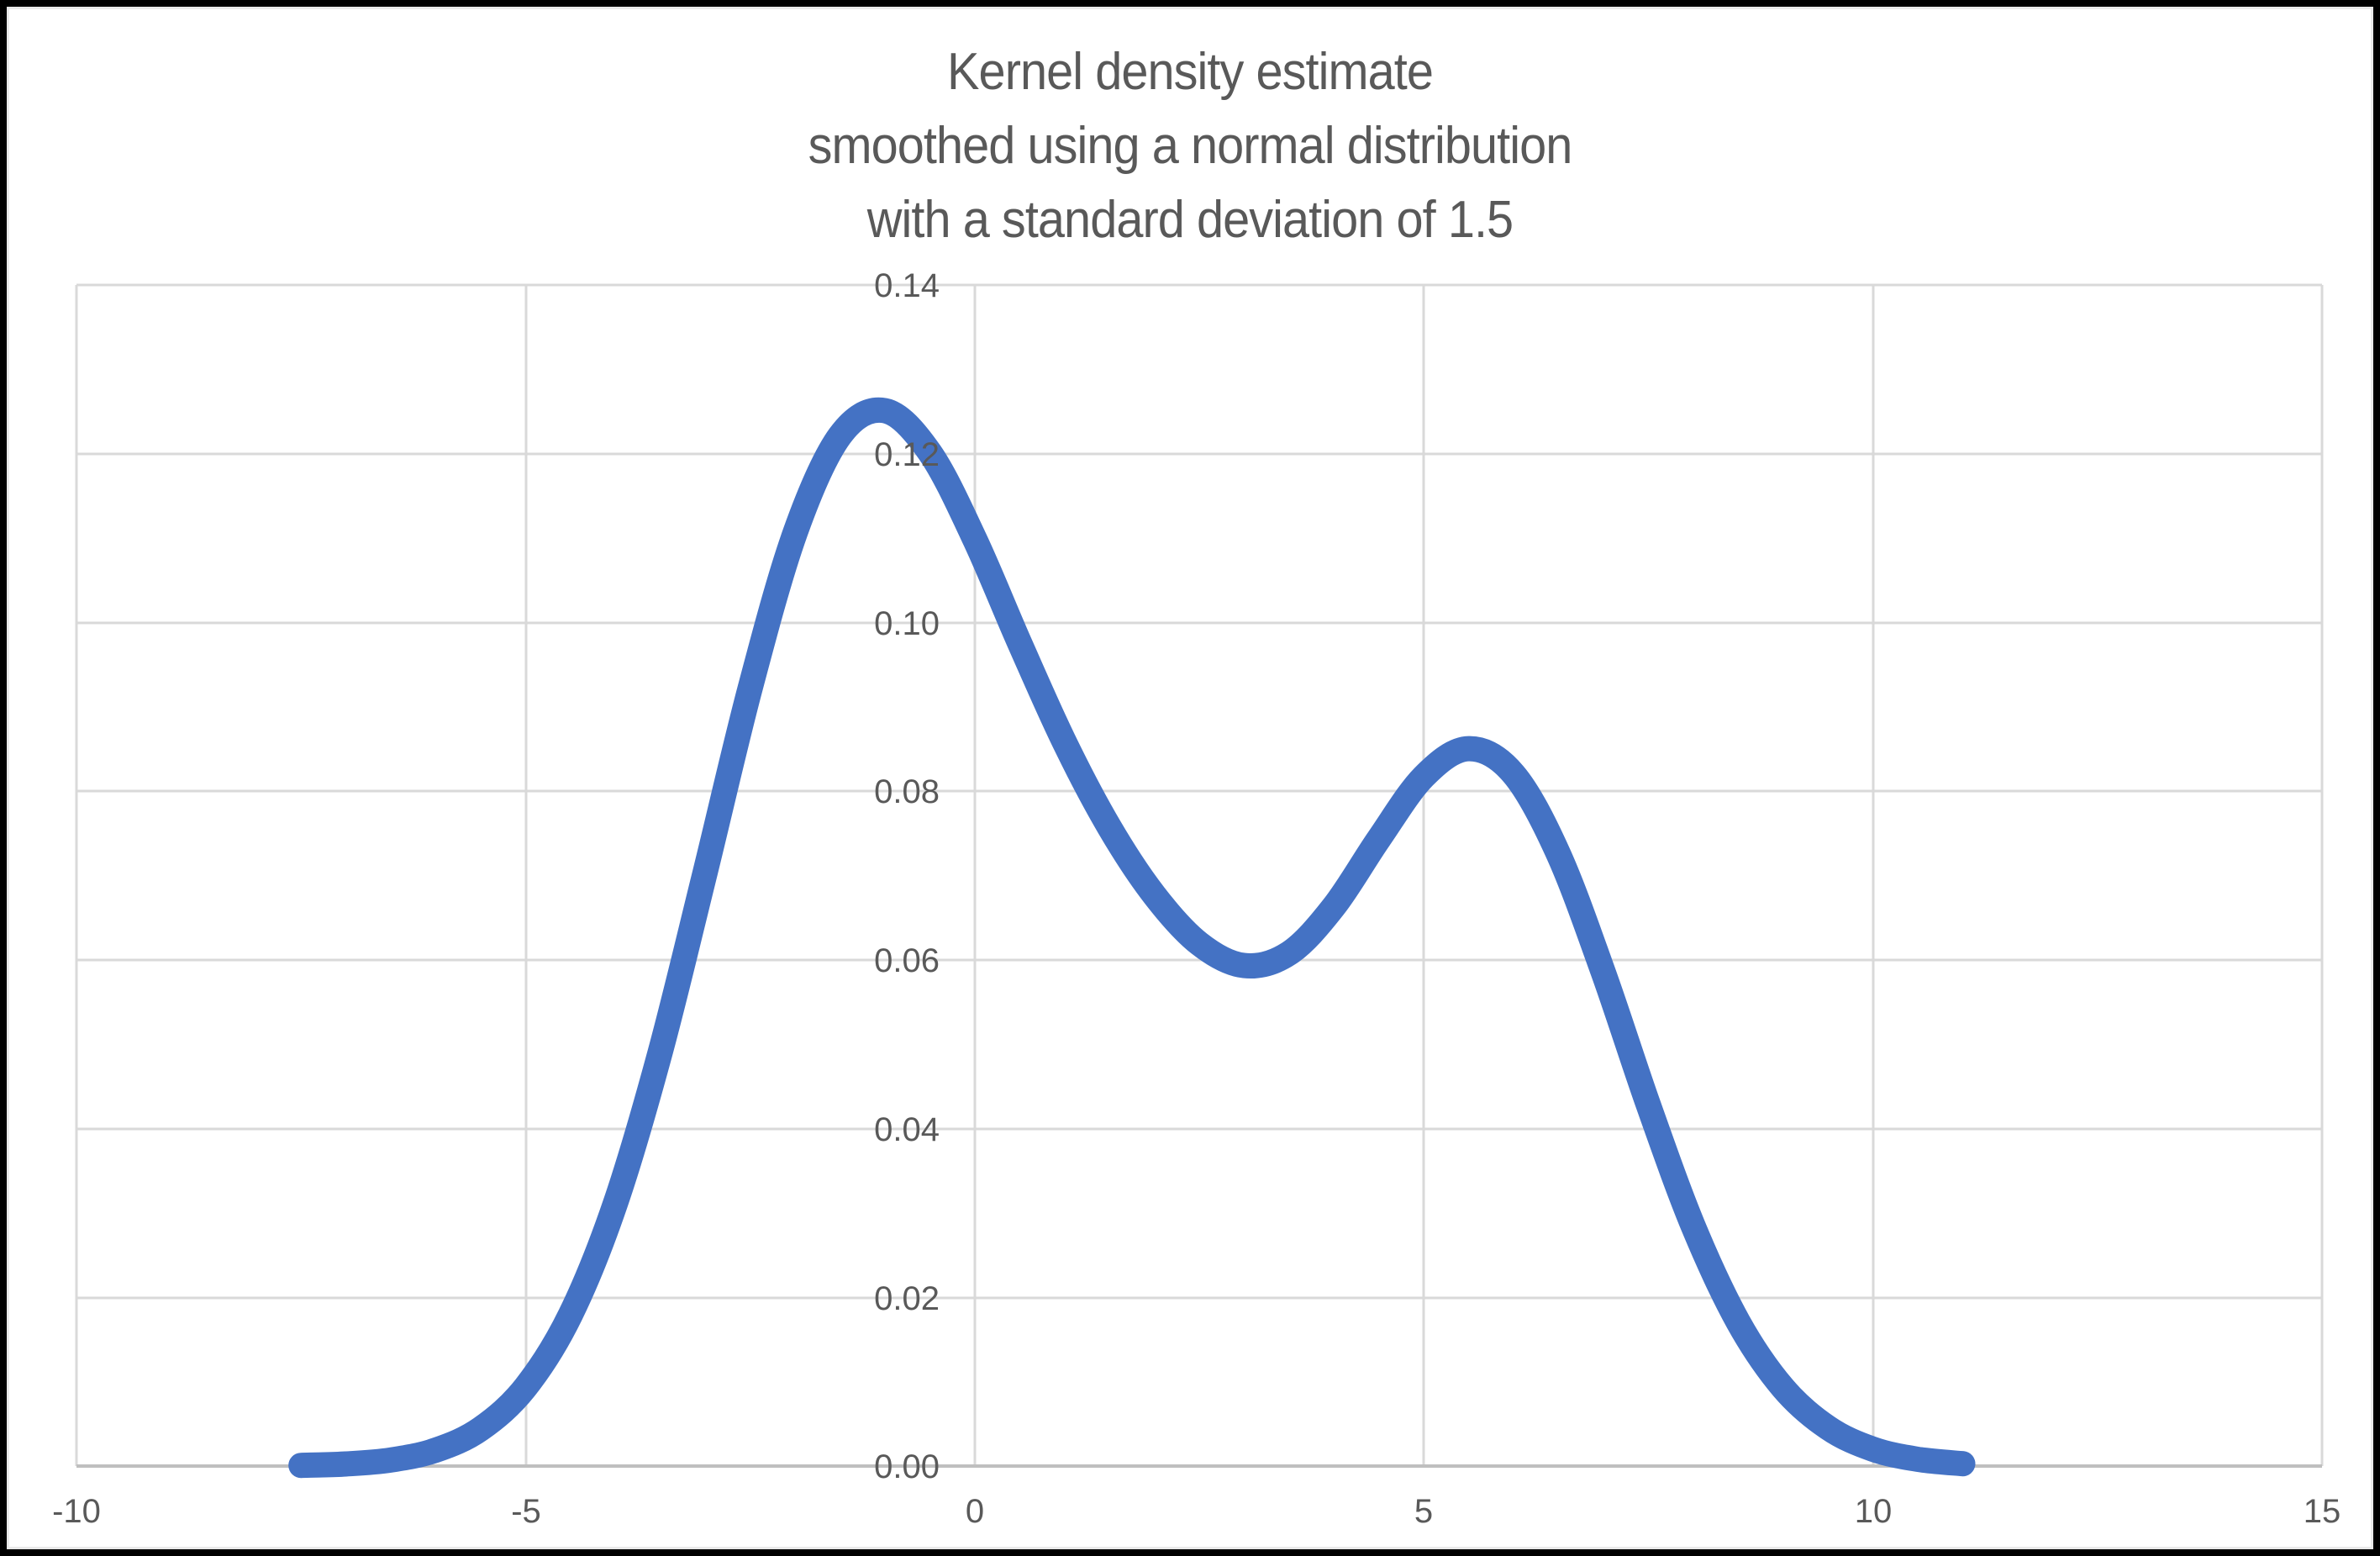  I want to click on y-tick-labels: 0.14 0.12 0.10 0.08 0.06 0.04 0.02 0.00, so click(907, 876).